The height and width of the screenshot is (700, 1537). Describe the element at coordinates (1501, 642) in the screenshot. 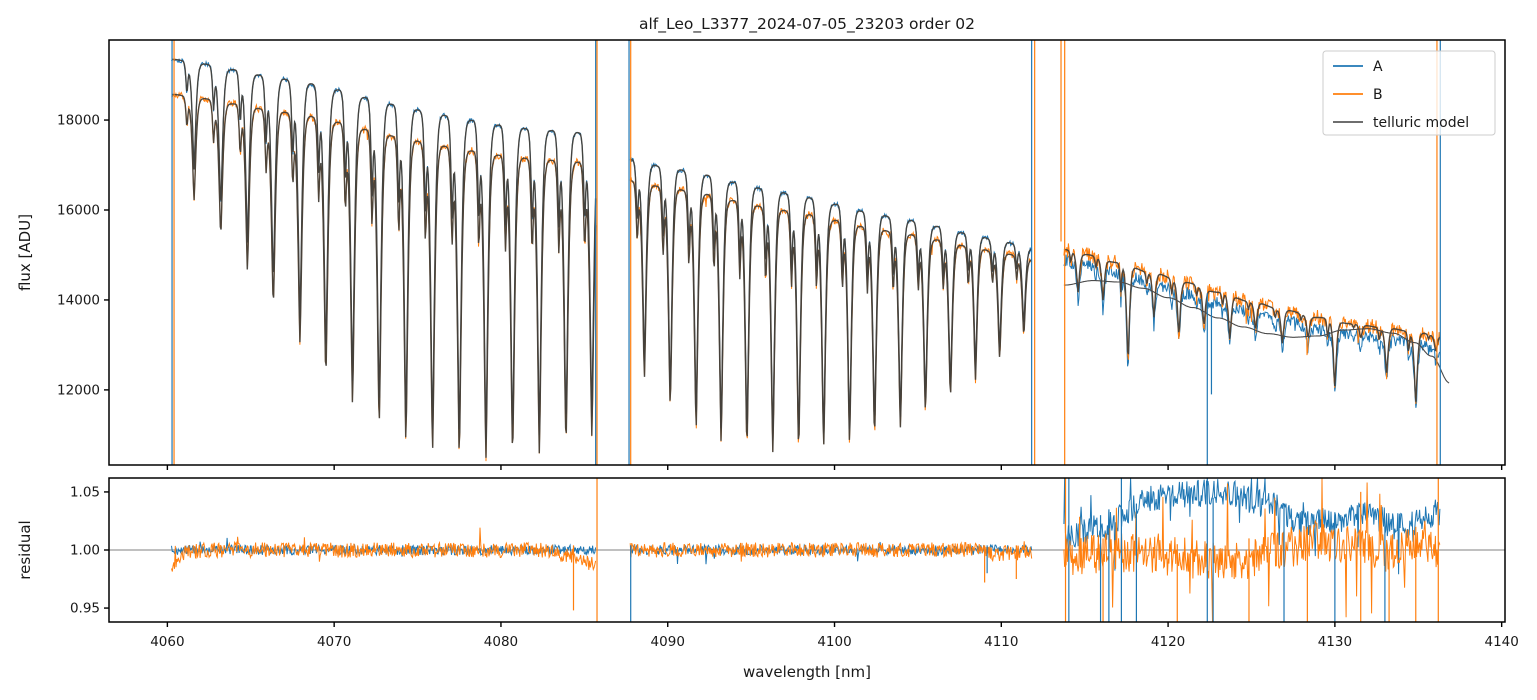

I see `x-tick-label: 4140` at that location.